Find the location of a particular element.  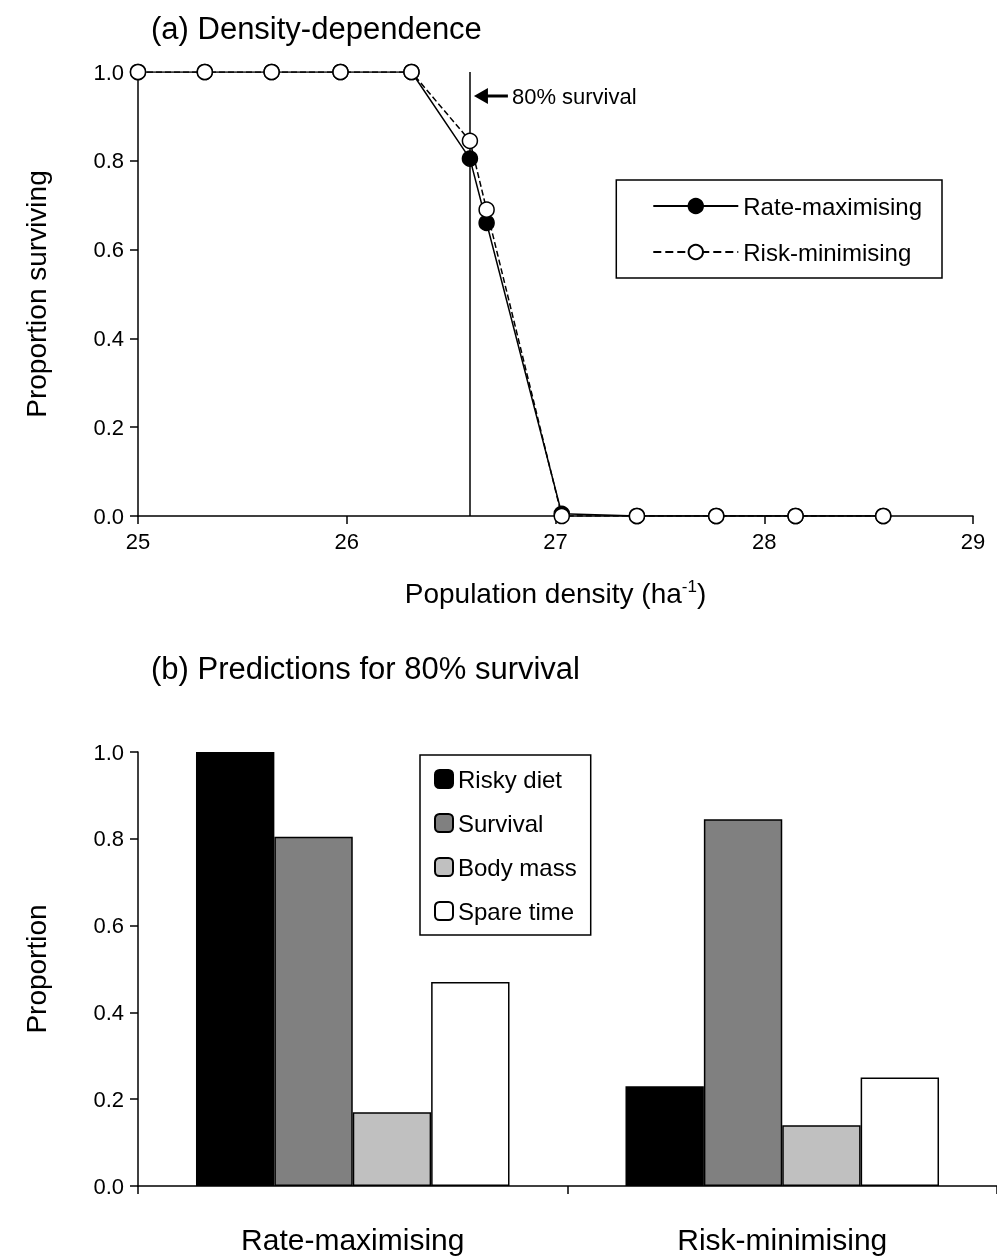

legend-label: Body mass is located at coordinates (517, 867).